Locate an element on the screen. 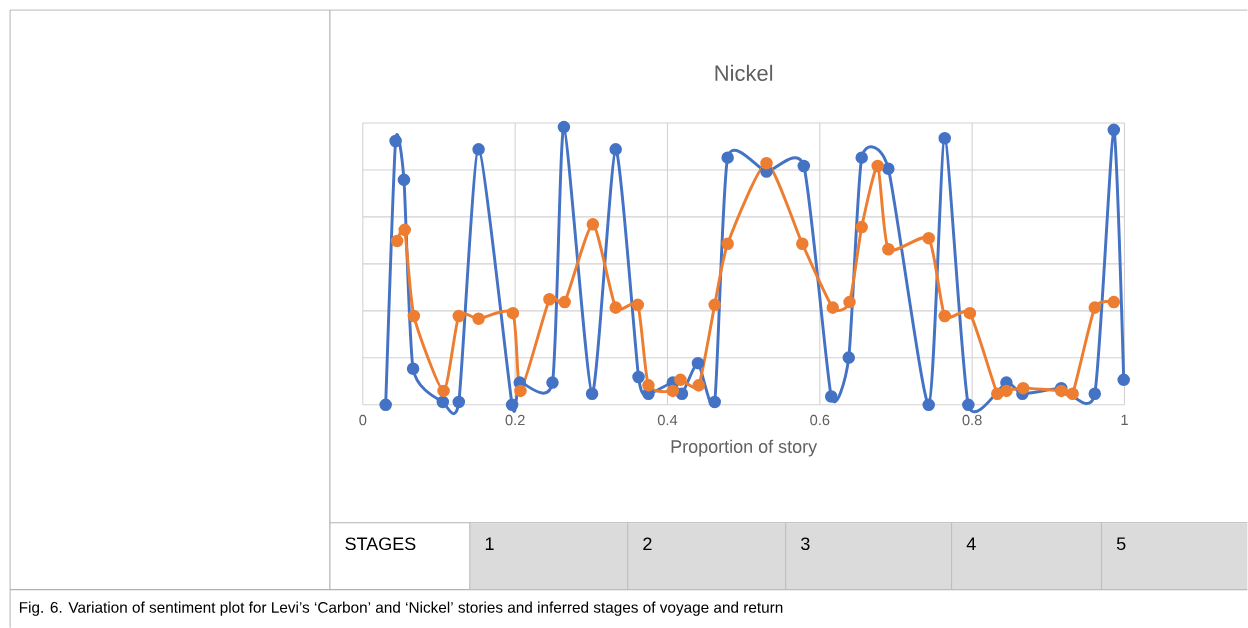 The height and width of the screenshot is (628, 1248). caption: Fig. 6. Variation of sentiment plot for Levi’s ‘Carbon’ and ‘Nickel’ stories and inferred stages of voyage and return is located at coordinates (401, 608).